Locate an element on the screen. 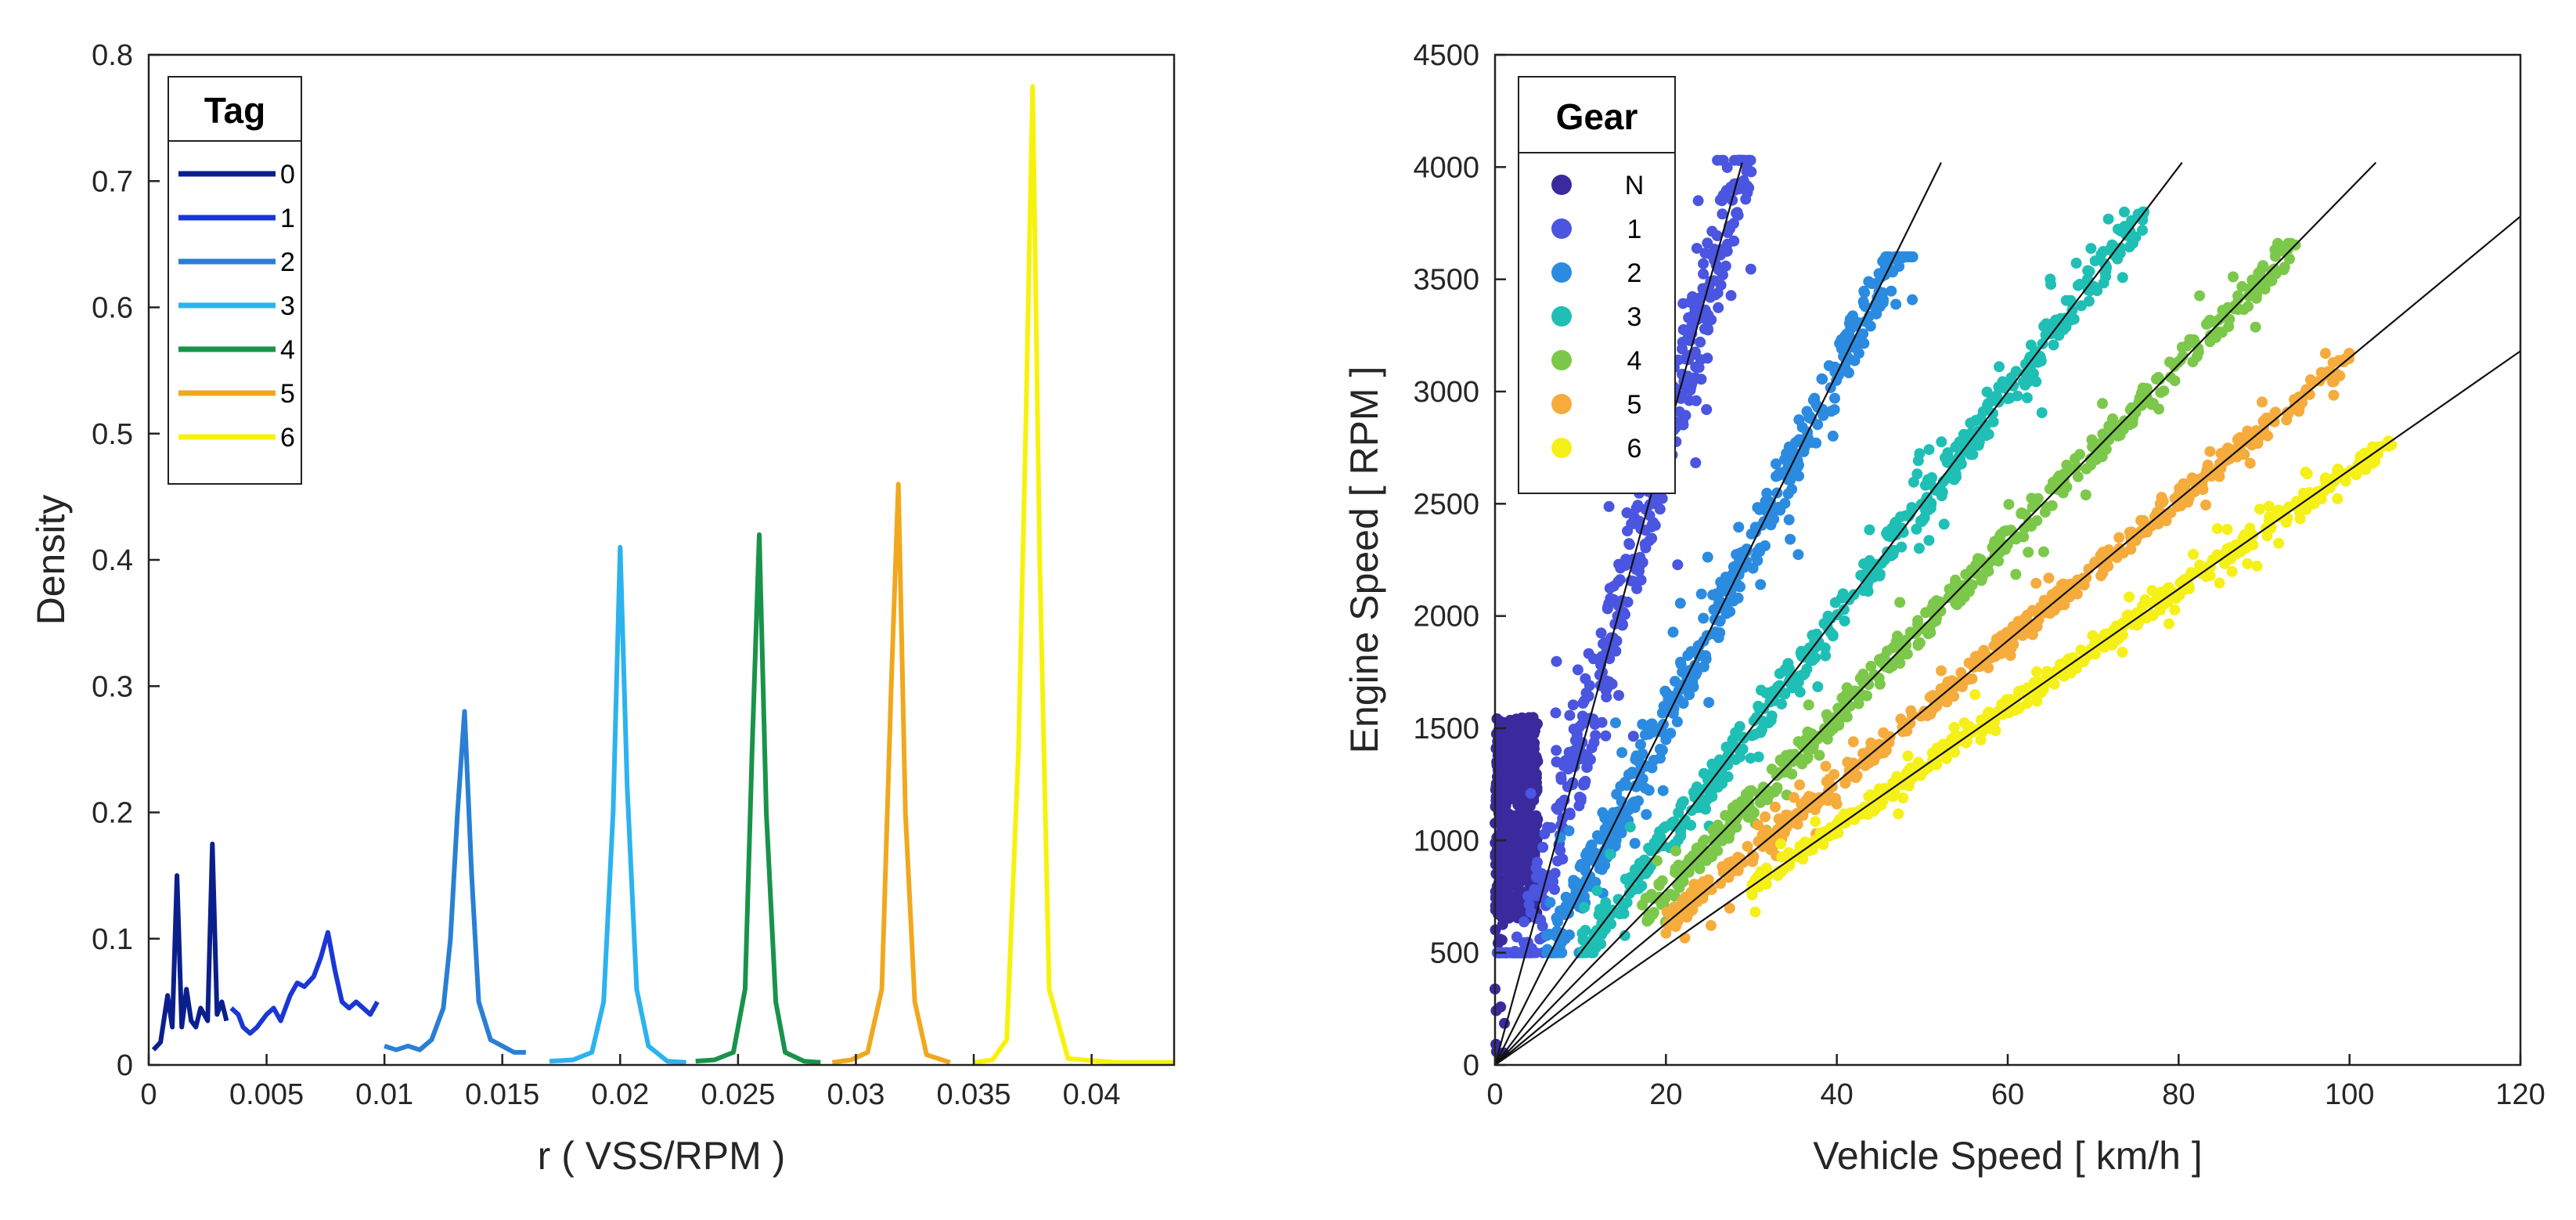 The width and height of the screenshot is (2576, 1220). density-legend: Tag 0 1 2 3 4 5 6 is located at coordinates (235, 280).